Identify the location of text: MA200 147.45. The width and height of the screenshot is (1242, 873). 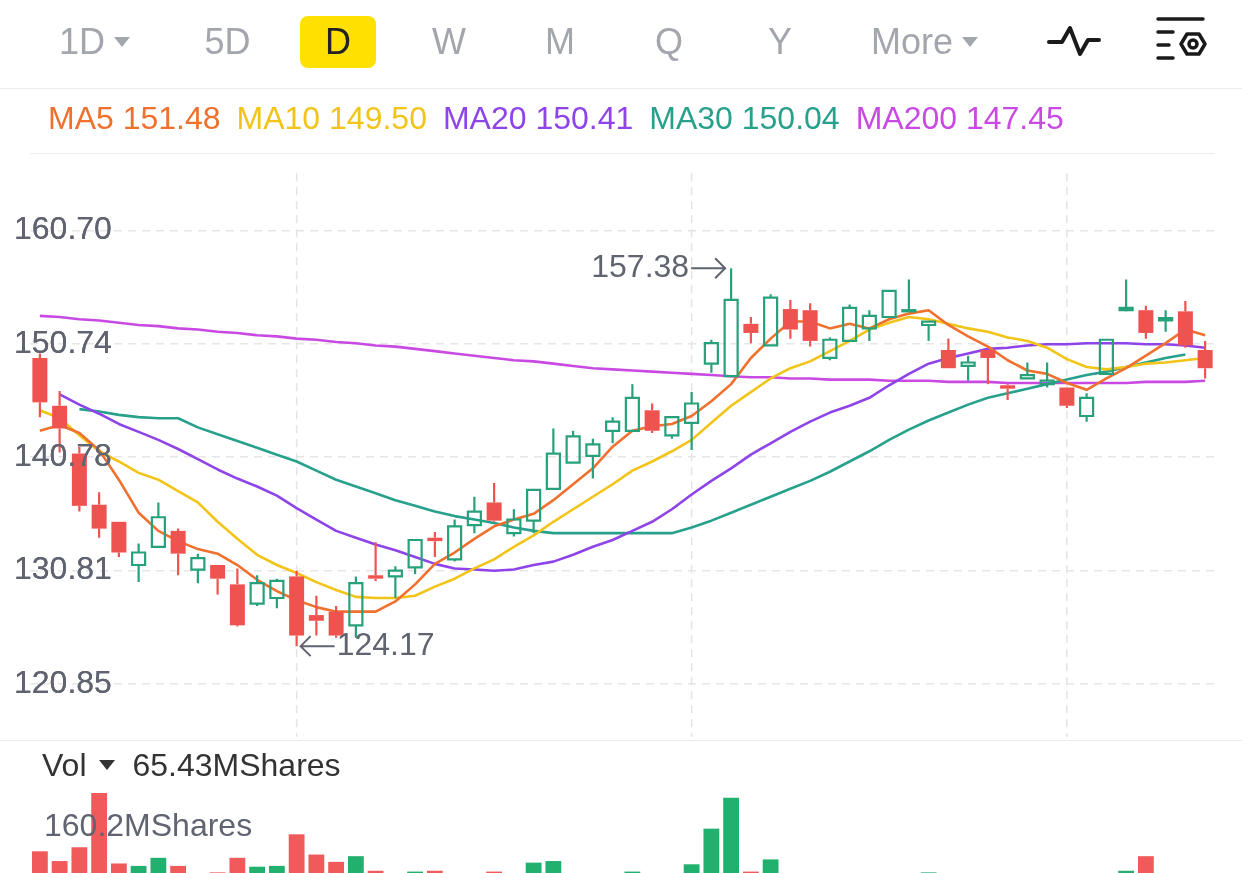
(959, 119).